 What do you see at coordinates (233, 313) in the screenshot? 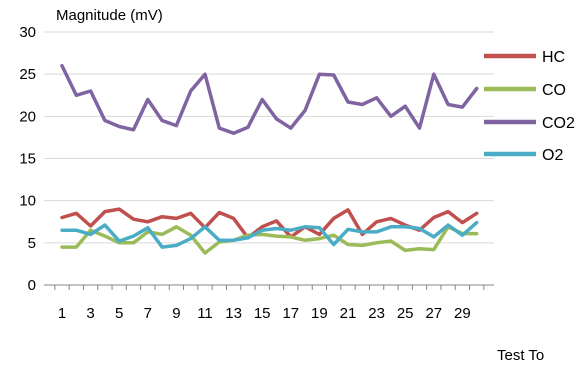
I see `x-tick-label: 13` at bounding box center [233, 313].